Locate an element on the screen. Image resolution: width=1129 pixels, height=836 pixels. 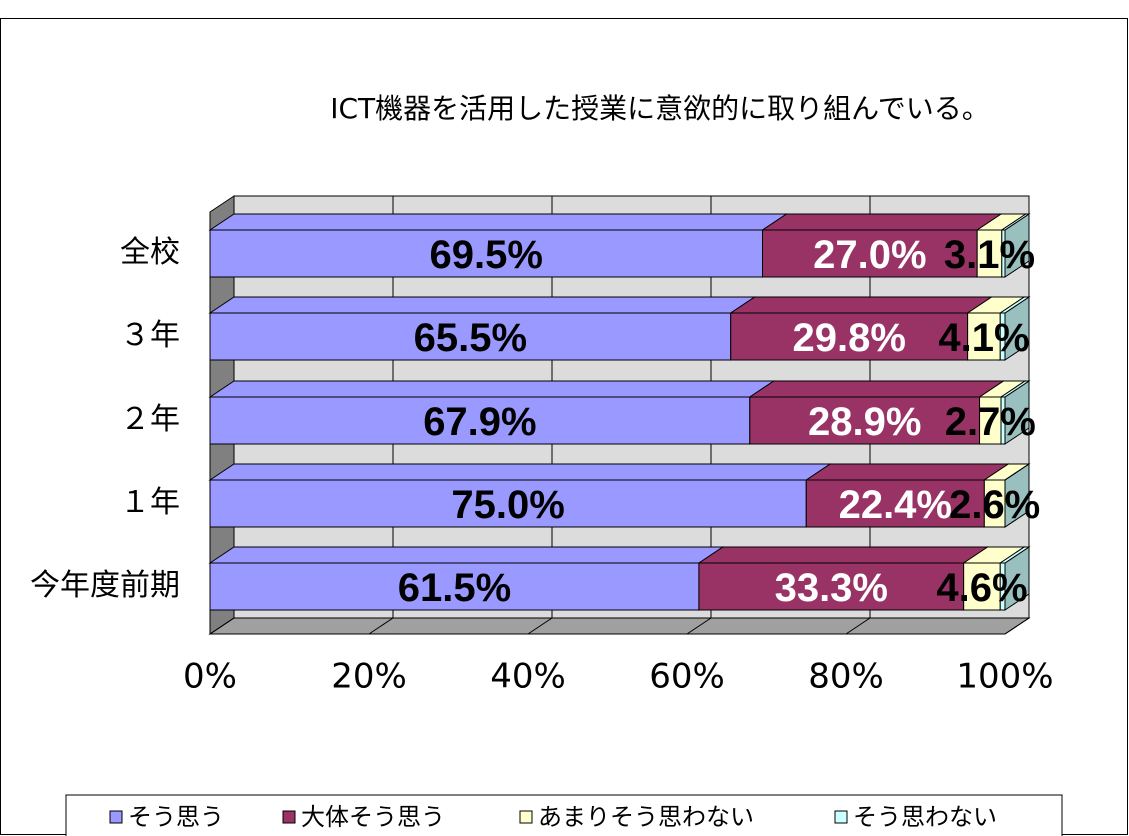
data-label: 67.9% is located at coordinates (479, 422).